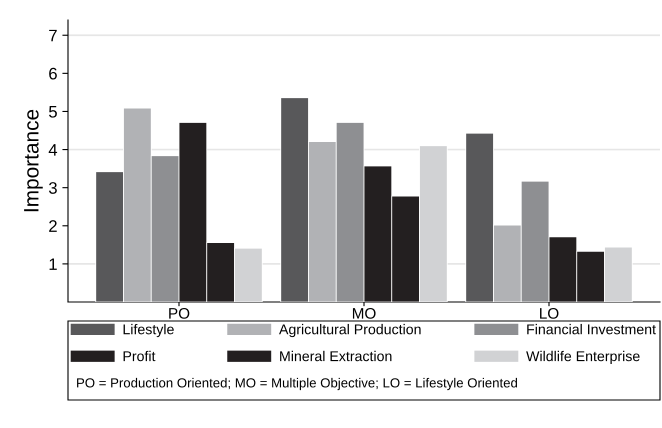 The height and width of the screenshot is (428, 662). What do you see at coordinates (53, 74) in the screenshot?
I see `y-tick-label: 6` at bounding box center [53, 74].